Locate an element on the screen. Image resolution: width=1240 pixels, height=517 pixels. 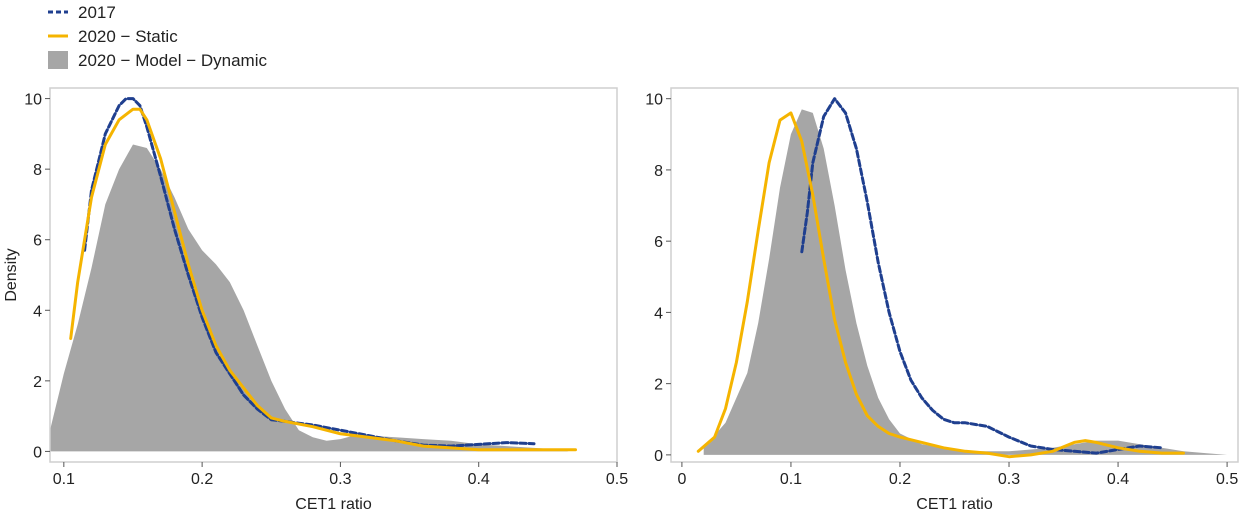
legend: 2017 2020 − Static 2020 − Model − Dynamic is located at coordinates (157, 36).